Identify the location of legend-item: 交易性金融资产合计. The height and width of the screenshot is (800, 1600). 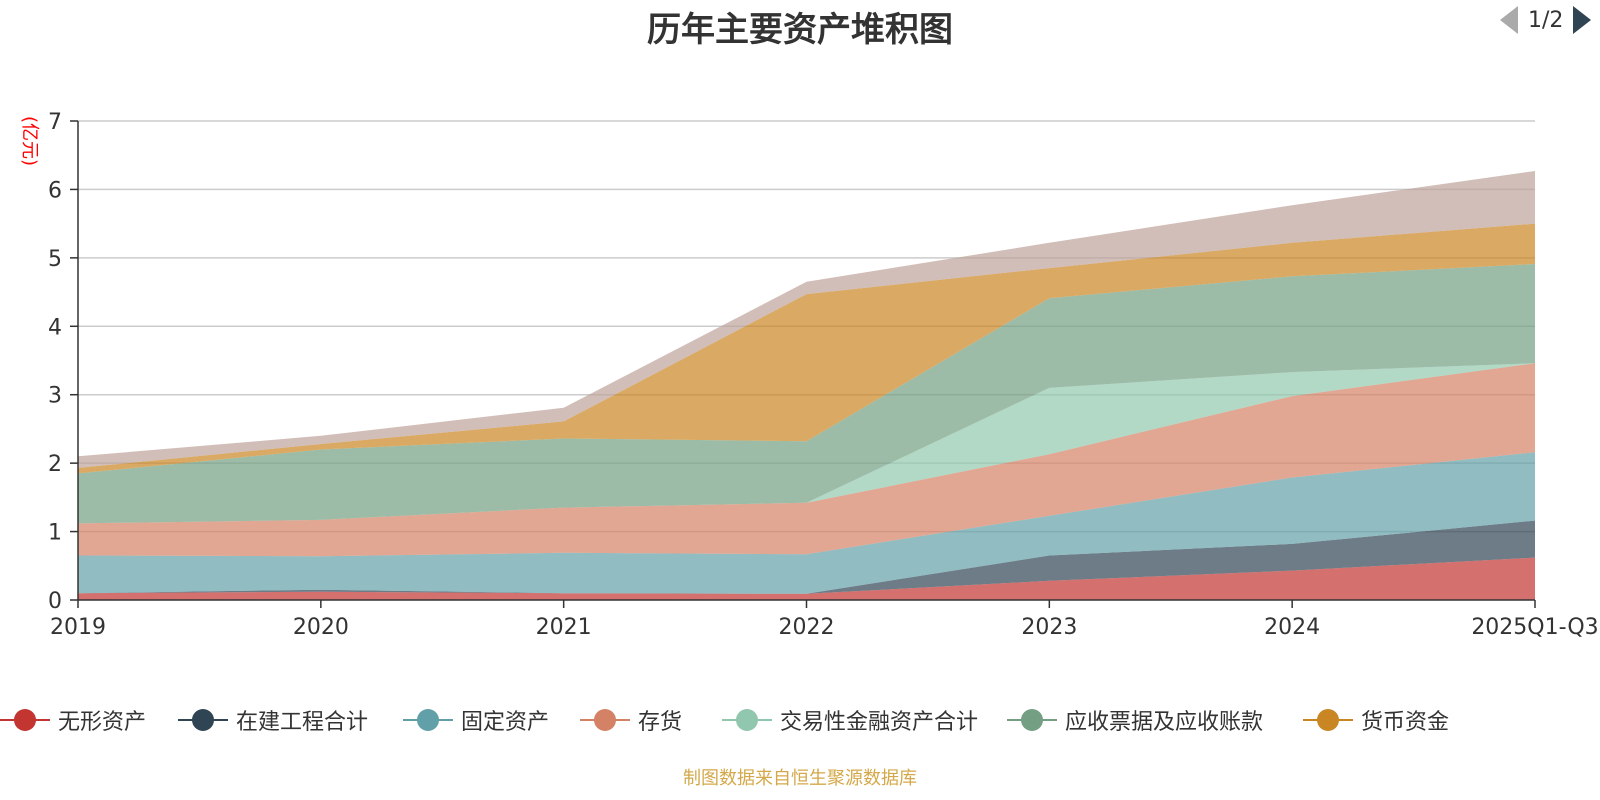
(850, 720).